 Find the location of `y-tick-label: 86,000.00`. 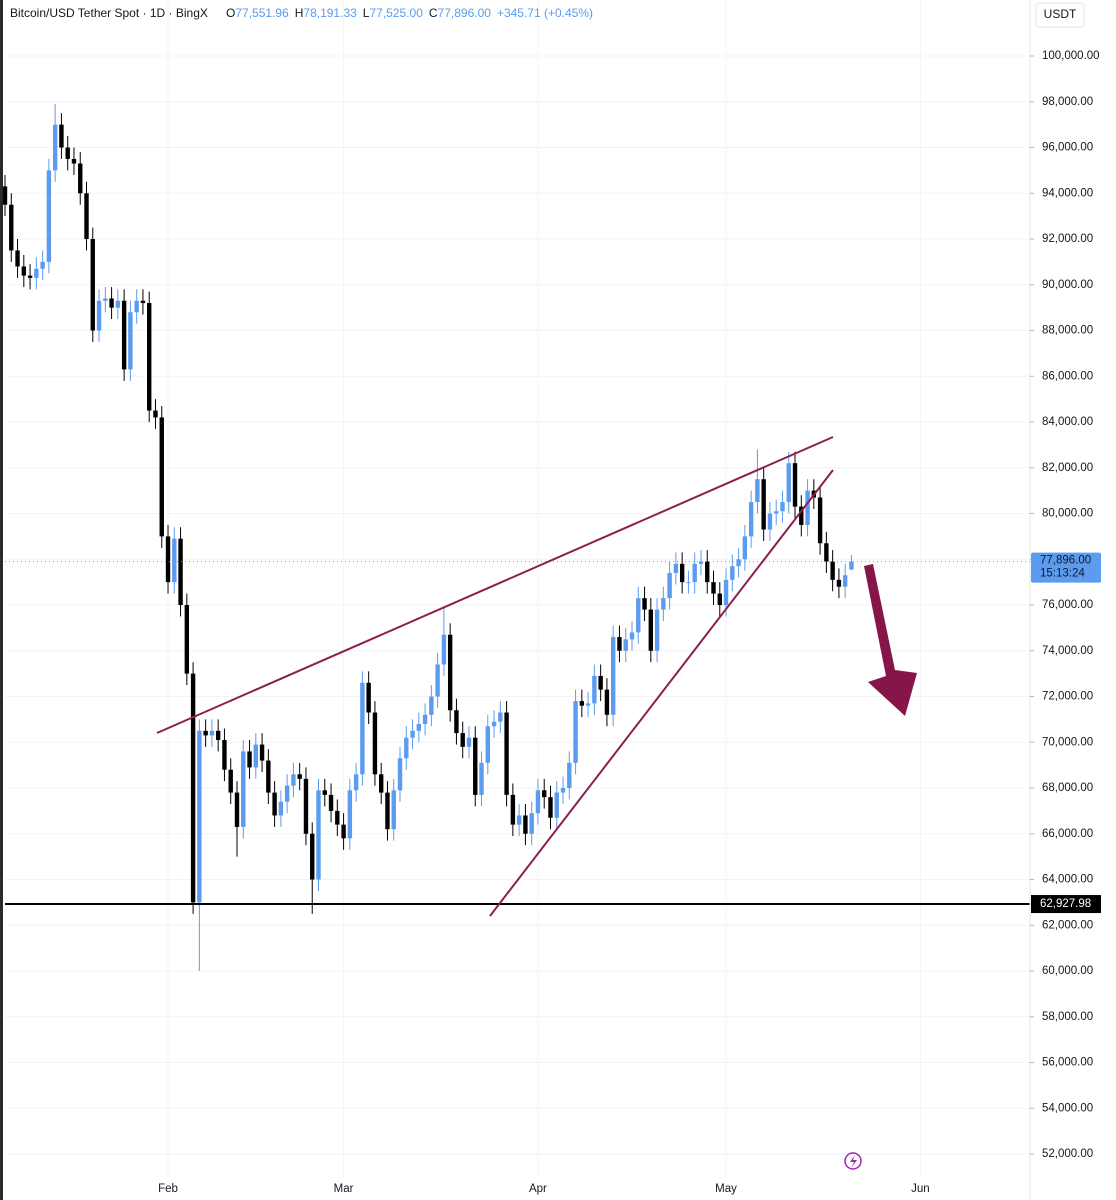

y-tick-label: 86,000.00 is located at coordinates (1067, 376).